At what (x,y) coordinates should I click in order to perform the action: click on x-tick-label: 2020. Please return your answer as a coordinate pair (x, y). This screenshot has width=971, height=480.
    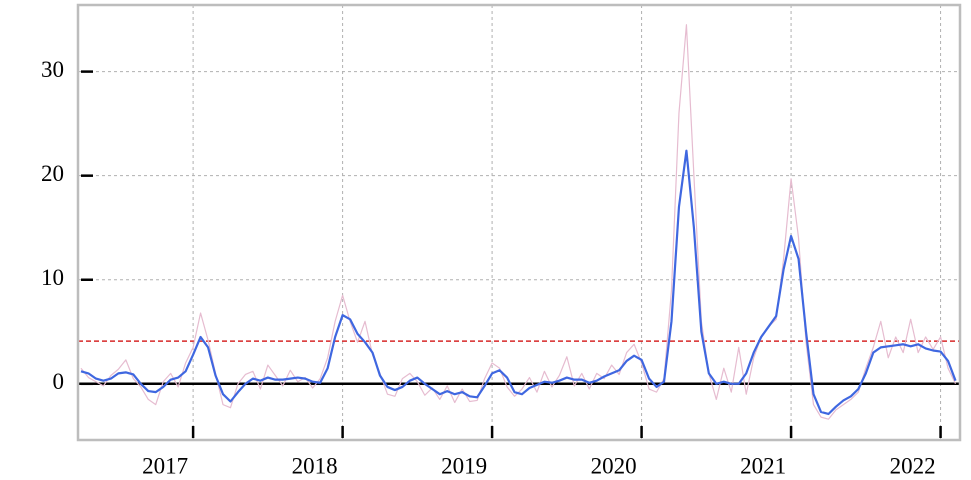
    Looking at the image, I should click on (614, 465).